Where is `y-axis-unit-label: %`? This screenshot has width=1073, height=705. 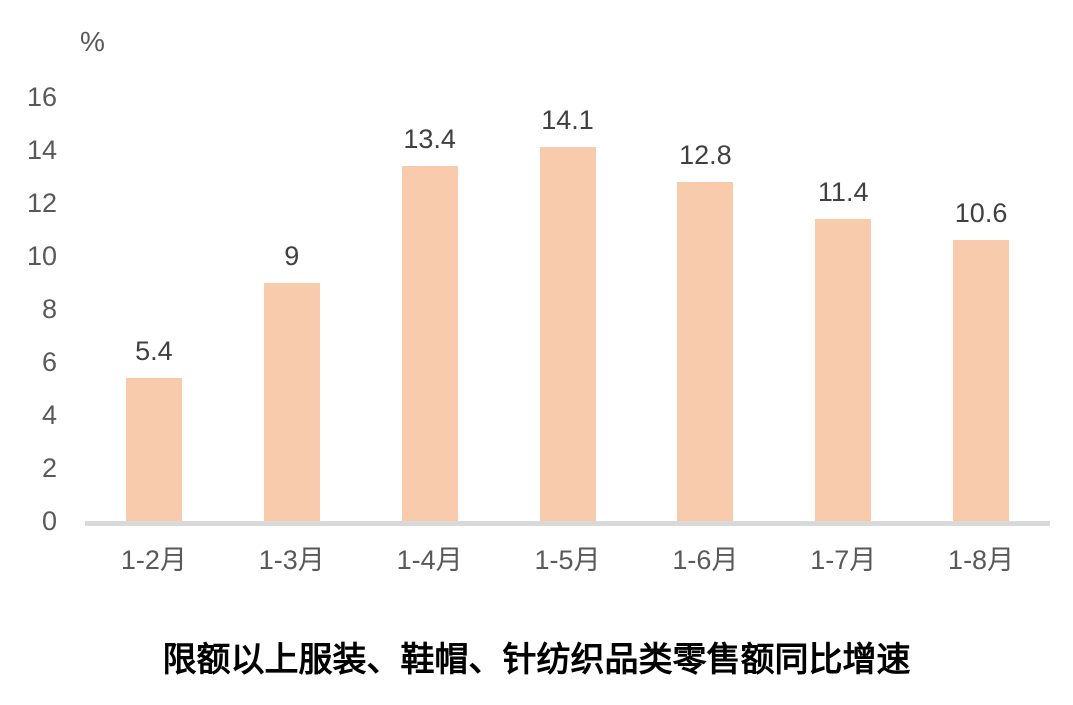 y-axis-unit-label: % is located at coordinates (92, 41).